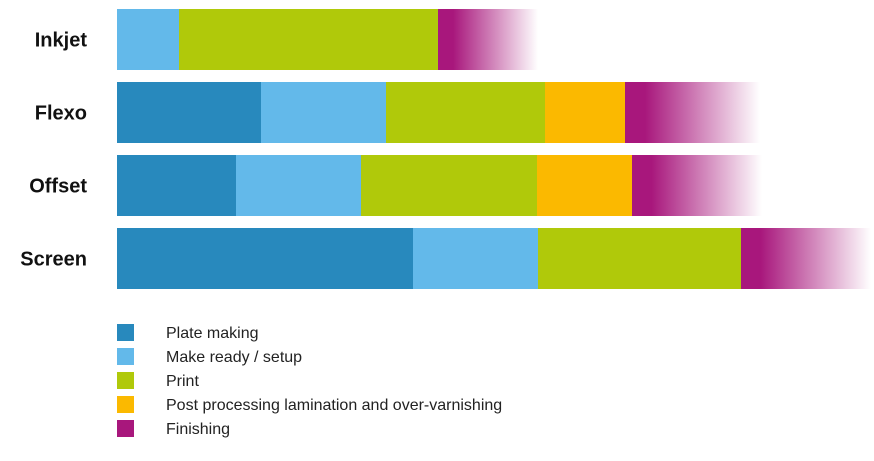  I want to click on legend-label-plate-making: Plate making, so click(212, 333).